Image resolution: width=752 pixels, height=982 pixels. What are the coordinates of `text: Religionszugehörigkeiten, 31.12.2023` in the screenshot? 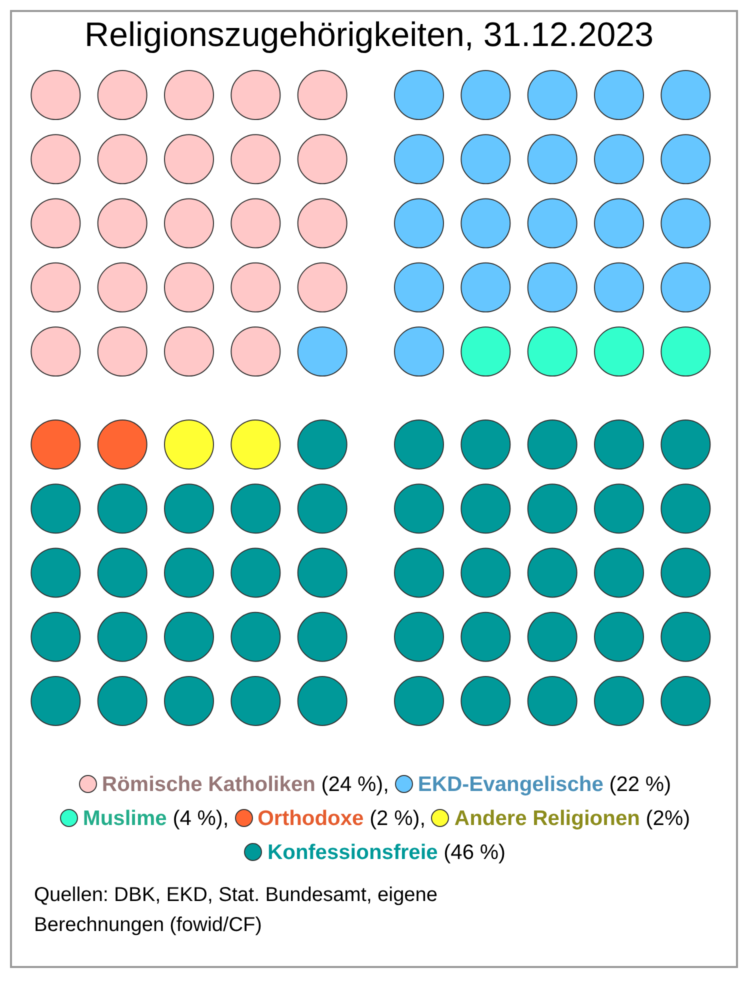 It's located at (369, 35).